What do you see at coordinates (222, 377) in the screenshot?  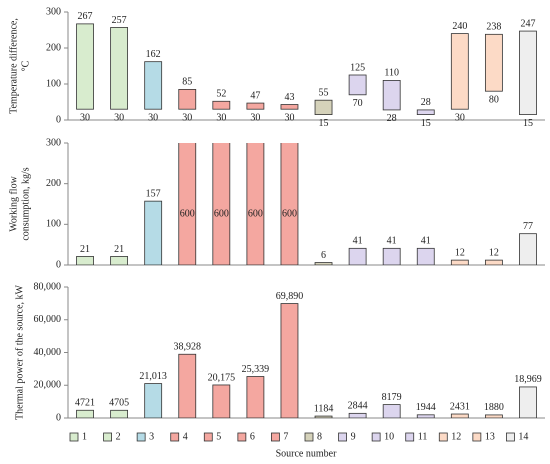 I see `value-label: 20,175` at bounding box center [222, 377].